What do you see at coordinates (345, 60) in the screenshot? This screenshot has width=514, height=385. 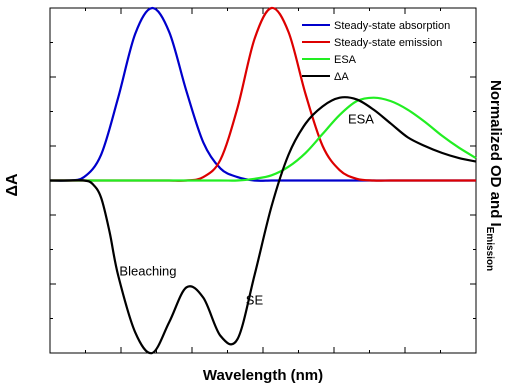 I see `legend-label-esa: ESA` at bounding box center [345, 60].